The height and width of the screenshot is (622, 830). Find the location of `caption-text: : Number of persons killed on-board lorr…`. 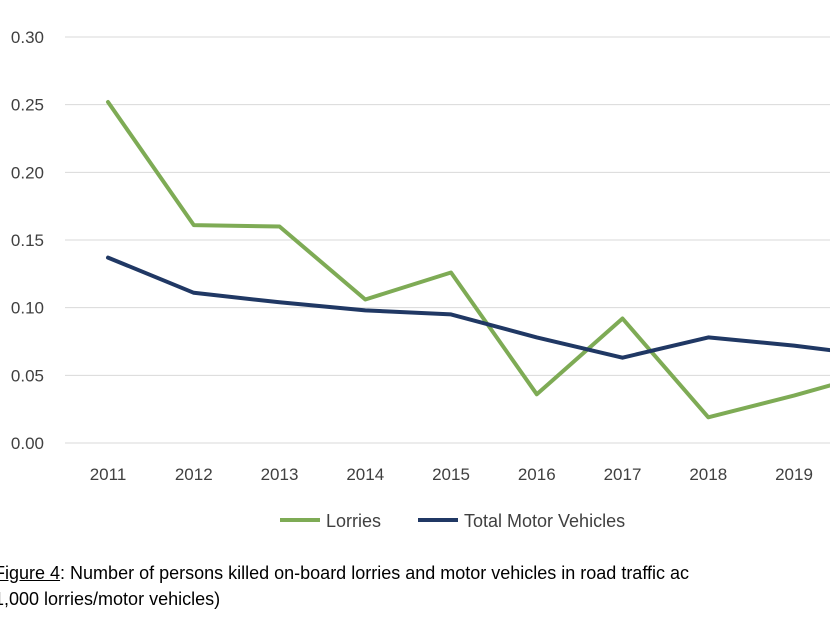

caption-text: : Number of persons killed on-board lorr… is located at coordinates (375, 573).